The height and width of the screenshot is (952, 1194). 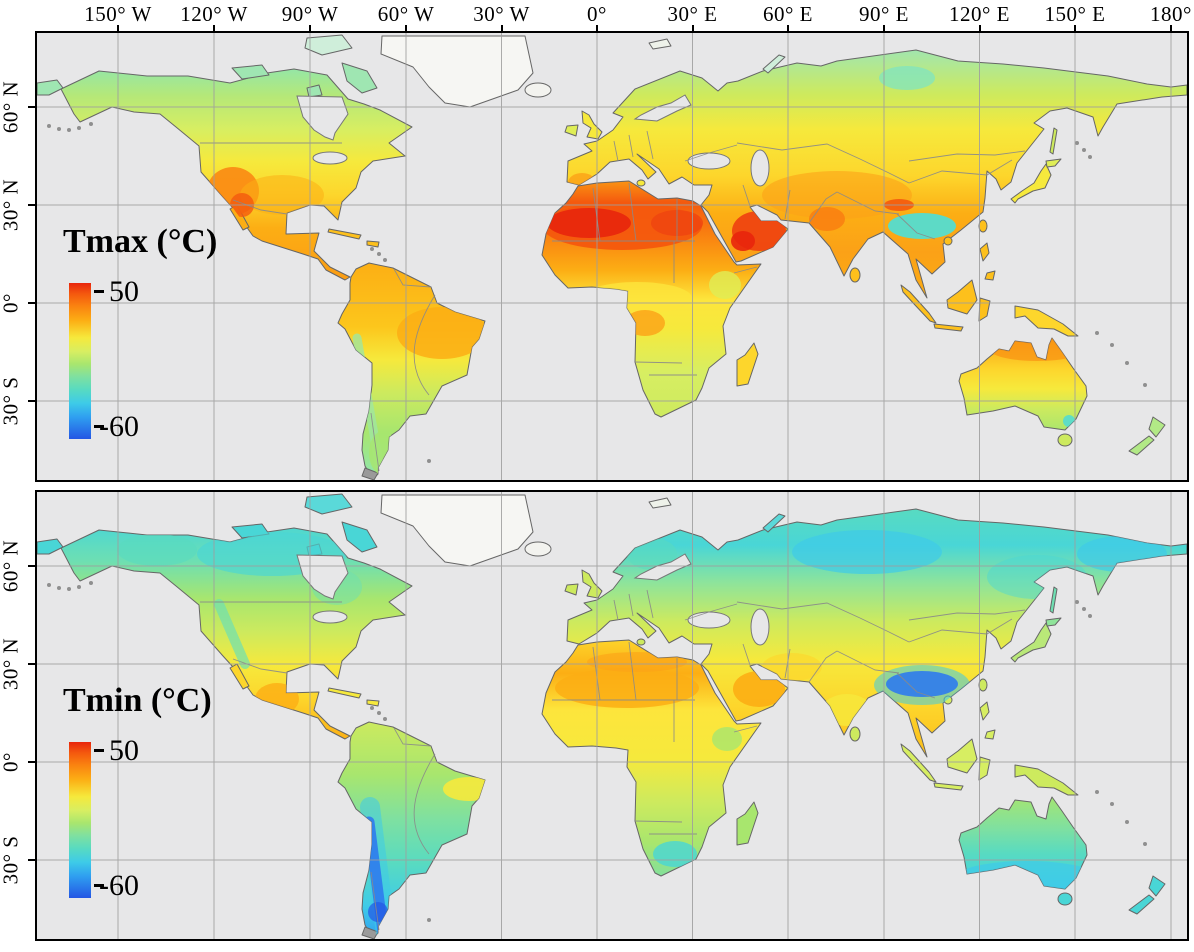 I want to click on tmax-colorbar-max-tick, so click(x=99, y=291).